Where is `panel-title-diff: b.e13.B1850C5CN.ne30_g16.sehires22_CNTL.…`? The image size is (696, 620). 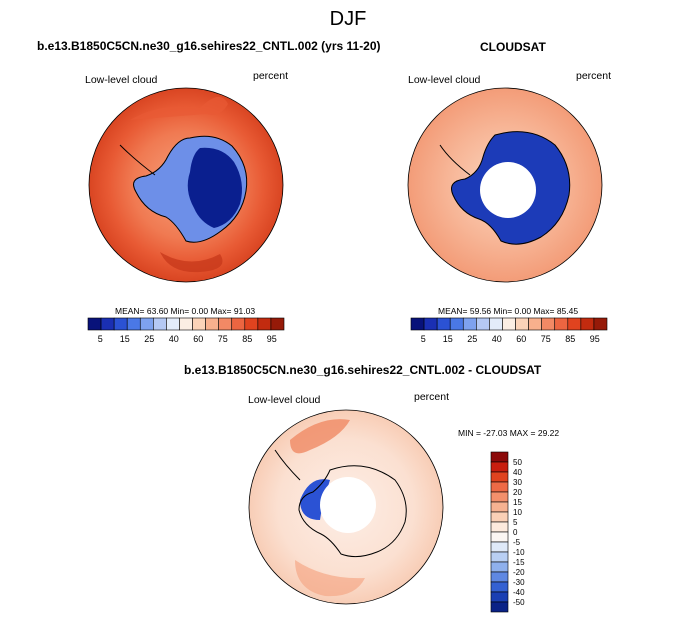
panel-title-diff: b.e13.B1850C5CN.ne30_g16.sehires22_CNTL.… is located at coordinates (363, 370).